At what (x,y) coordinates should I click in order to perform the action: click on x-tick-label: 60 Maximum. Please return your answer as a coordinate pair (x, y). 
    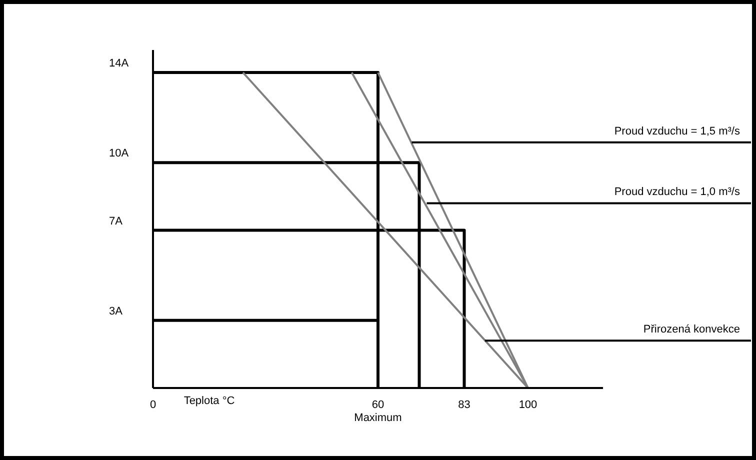
    Looking at the image, I should click on (378, 411).